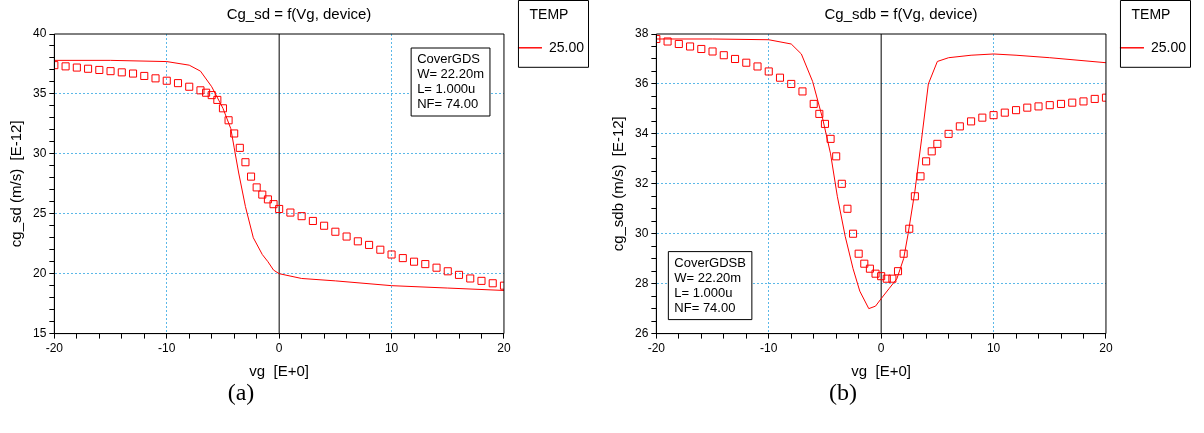 This screenshot has width=1204, height=433. Describe the element at coordinates (618, 184) in the screenshot. I see `y-axis-title: cg_sdb (m/s) [E-12]` at that location.